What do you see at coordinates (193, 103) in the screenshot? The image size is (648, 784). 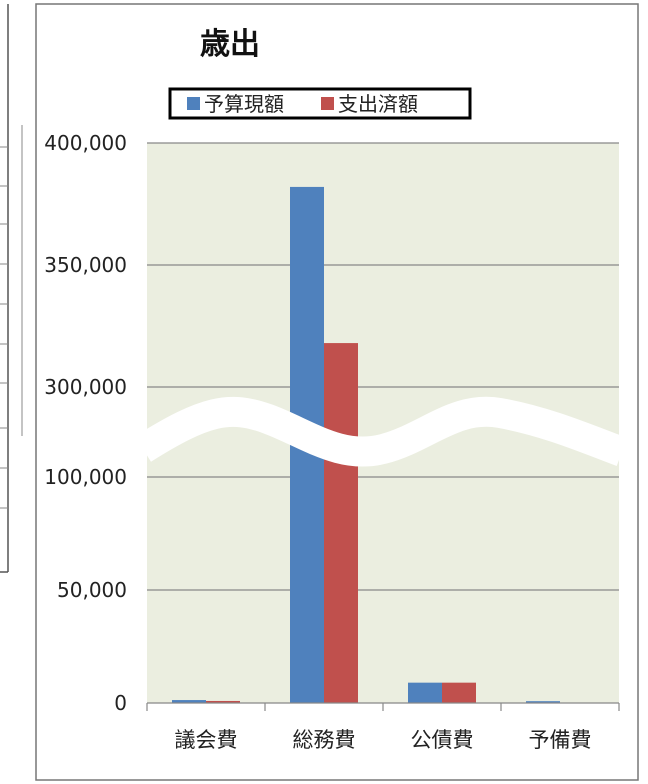 I see `legend-swatch-budget` at bounding box center [193, 103].